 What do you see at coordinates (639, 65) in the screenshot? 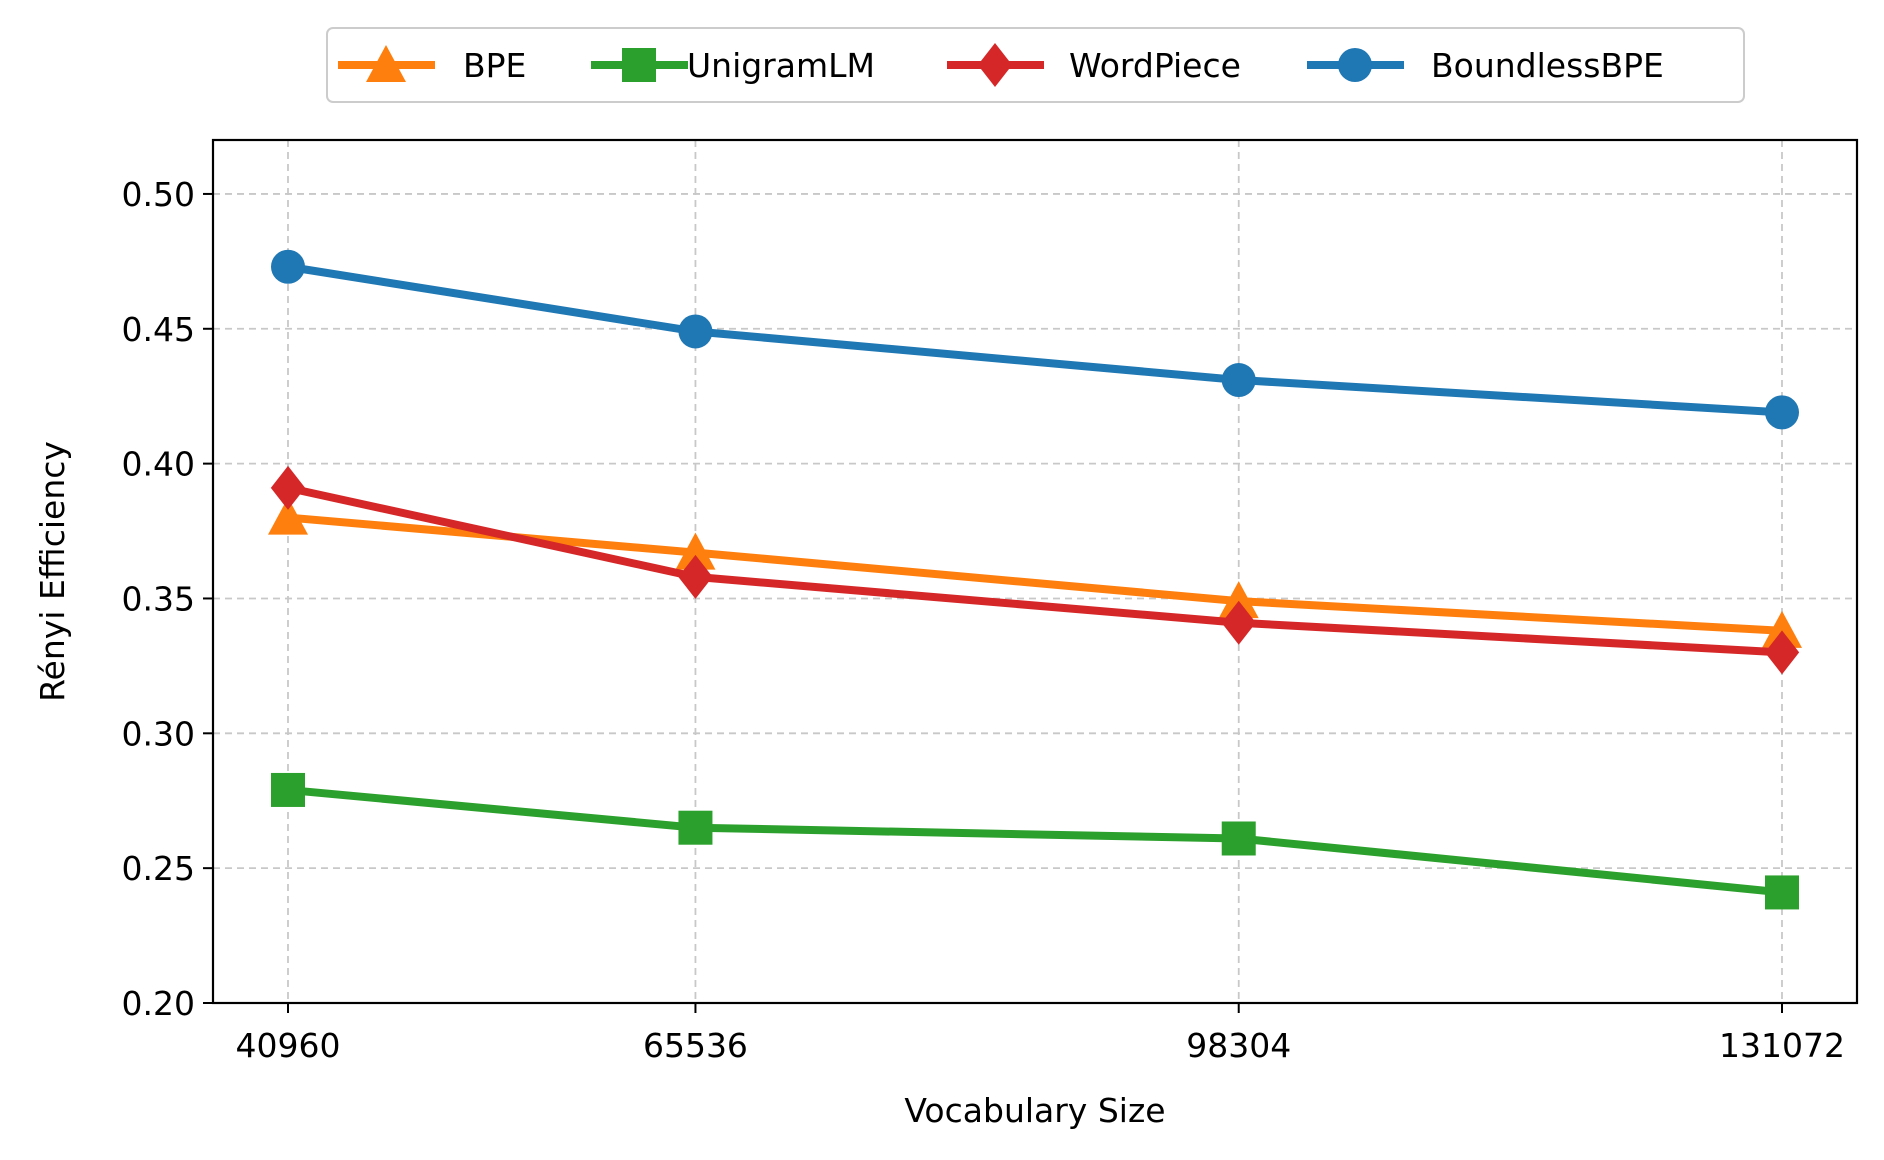
I see `legend-marker-unigramlm` at bounding box center [639, 65].